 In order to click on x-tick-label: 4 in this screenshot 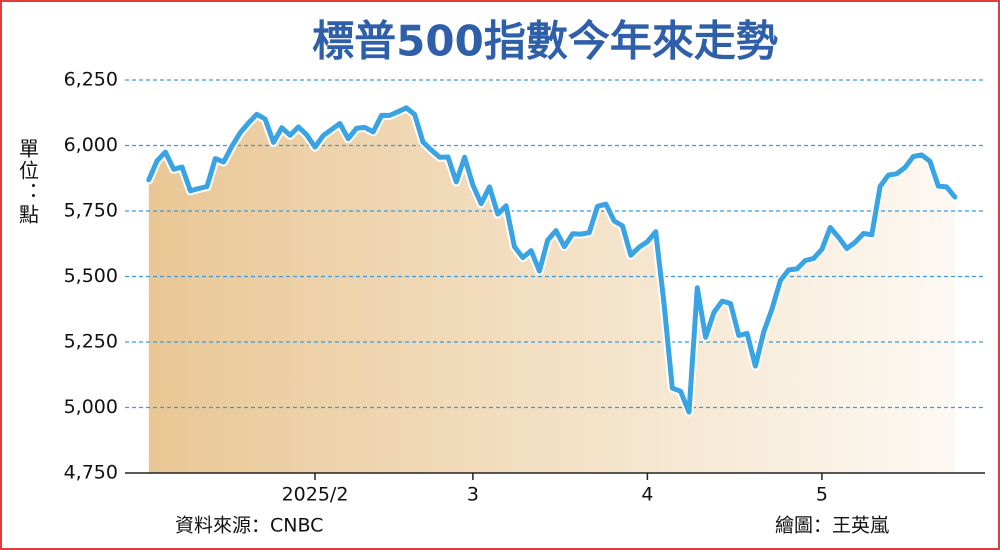, I will do `click(647, 495)`.